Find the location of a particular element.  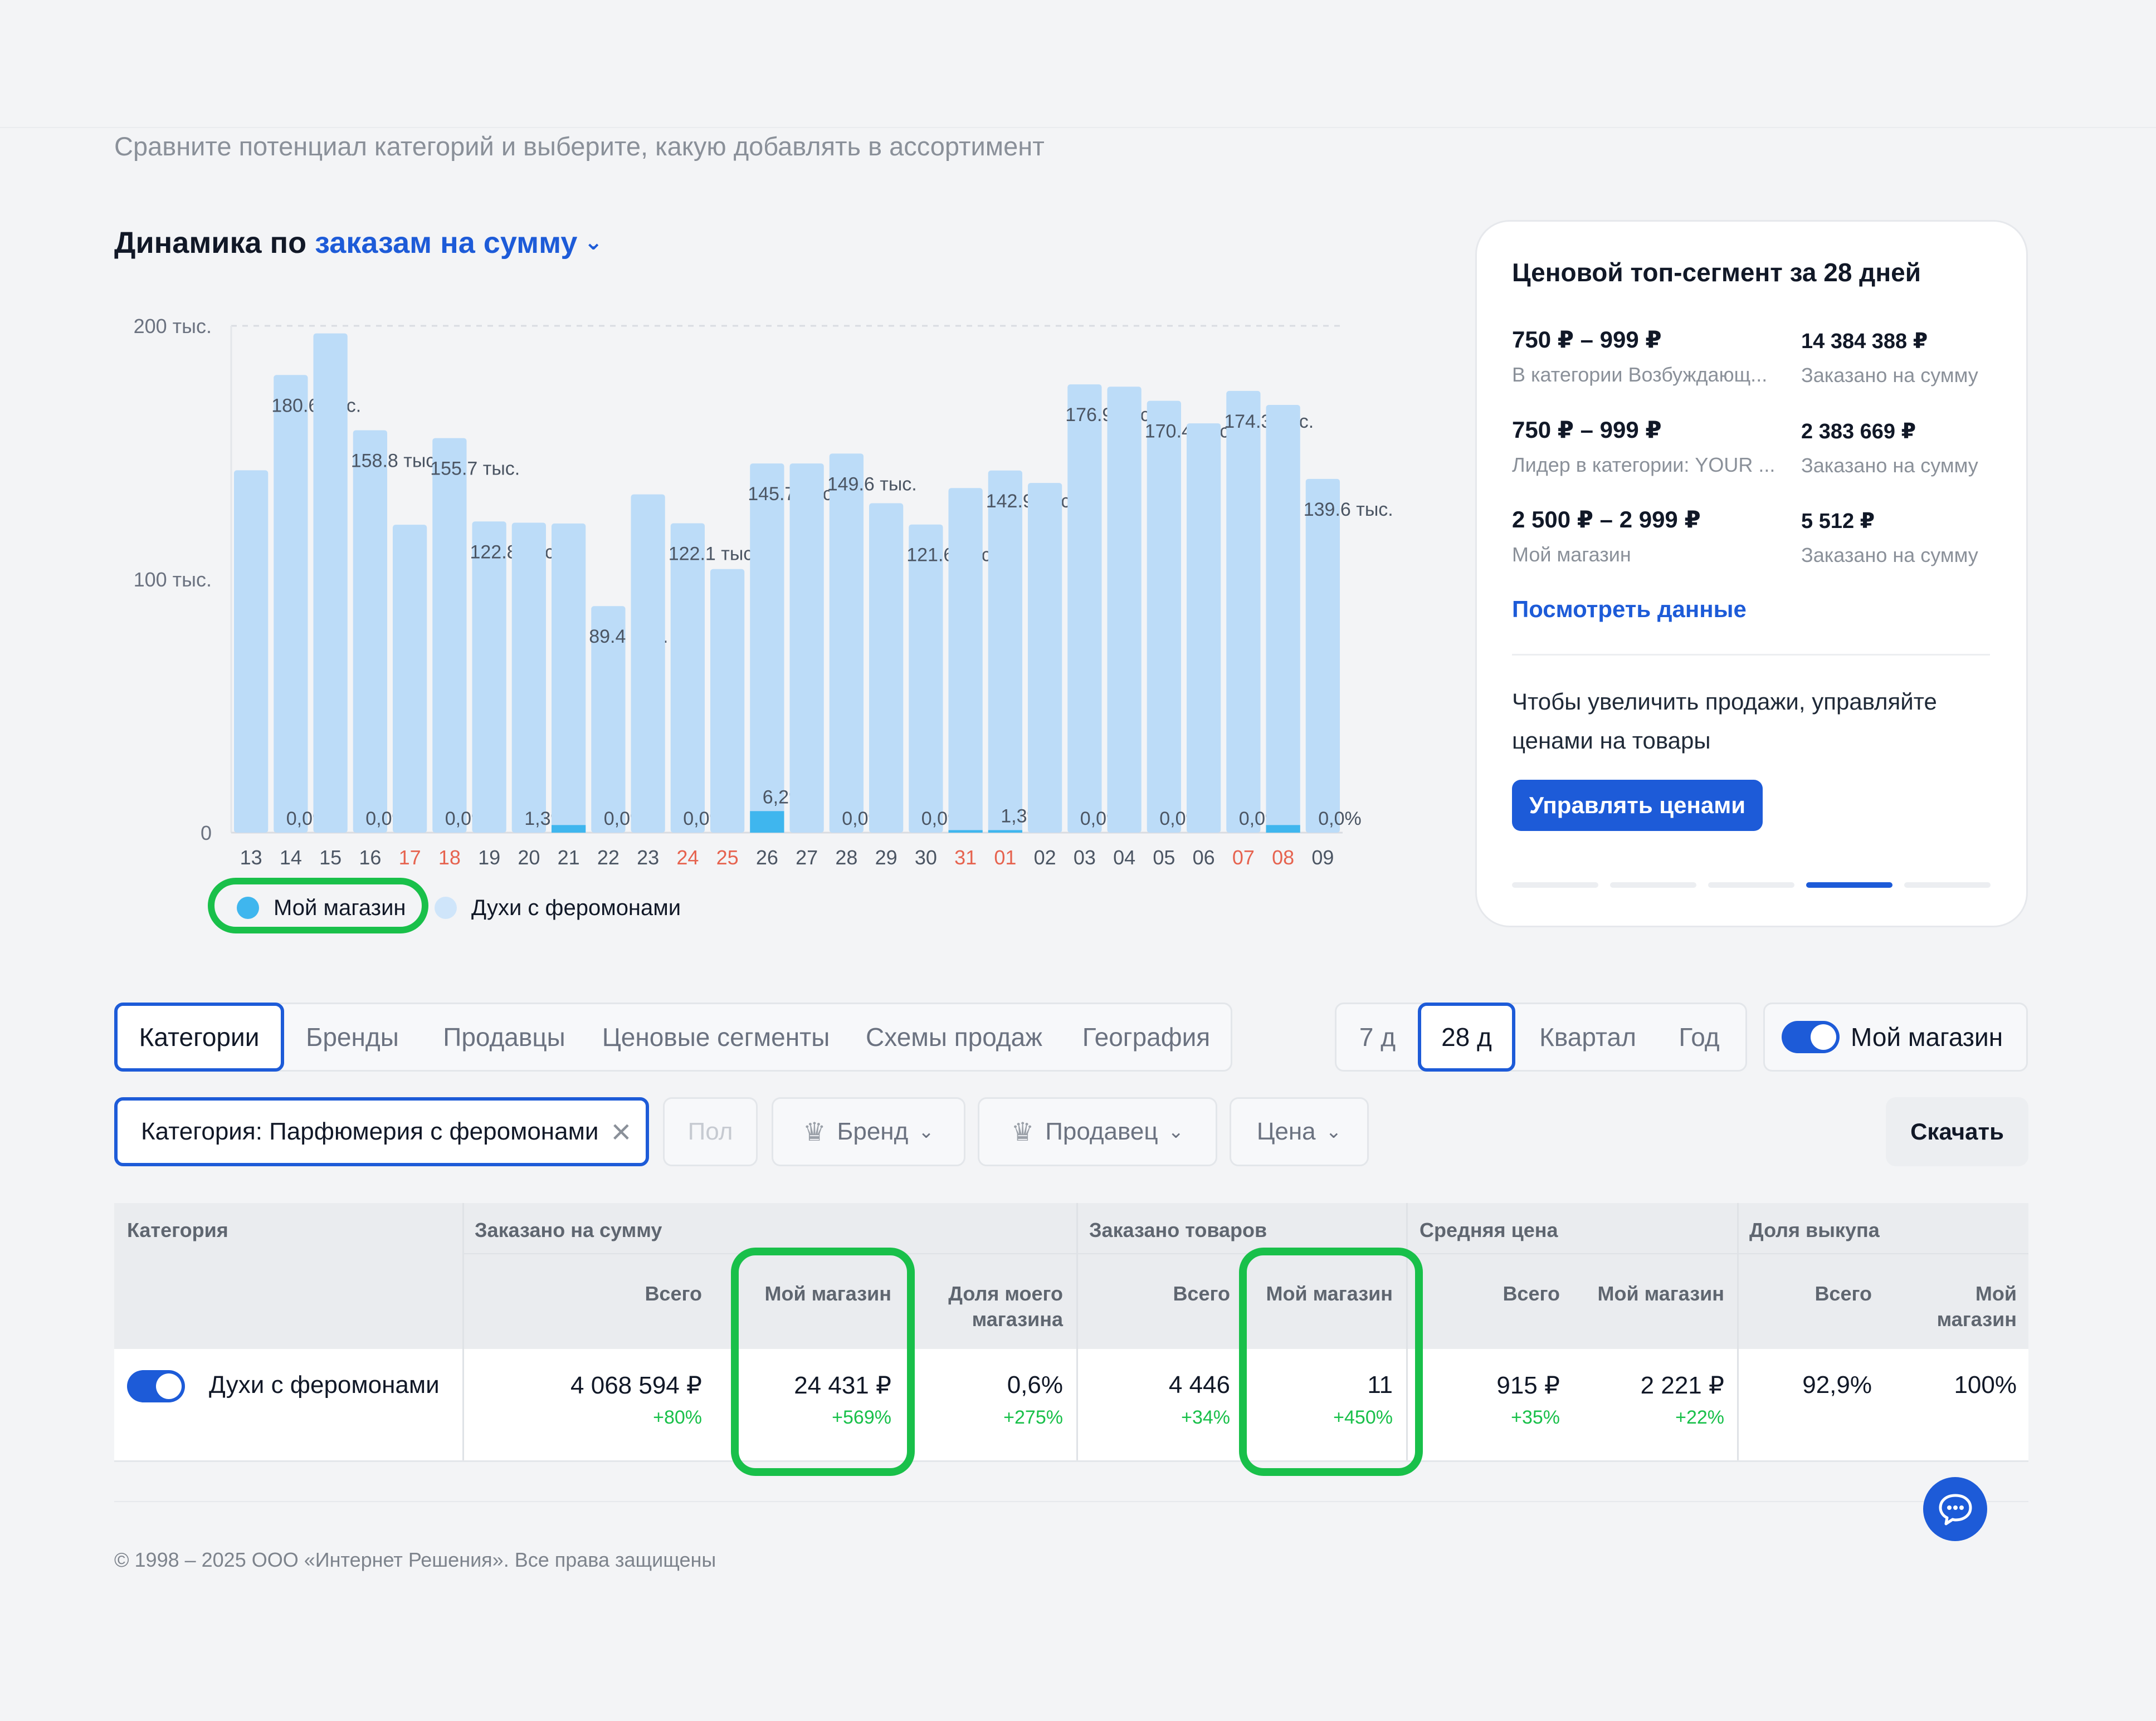

tab-geography: География is located at coordinates (1146, 1037).